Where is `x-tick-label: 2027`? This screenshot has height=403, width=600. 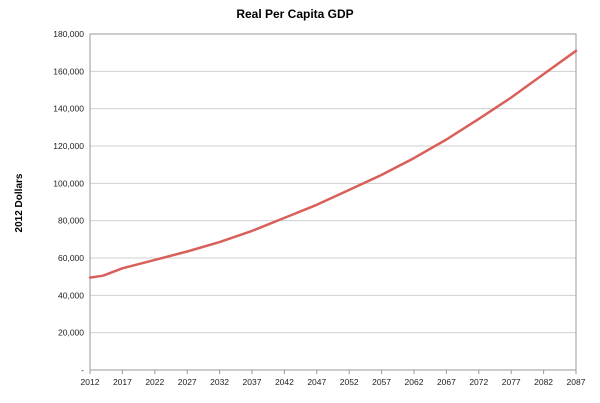
x-tick-label: 2027 is located at coordinates (187, 382).